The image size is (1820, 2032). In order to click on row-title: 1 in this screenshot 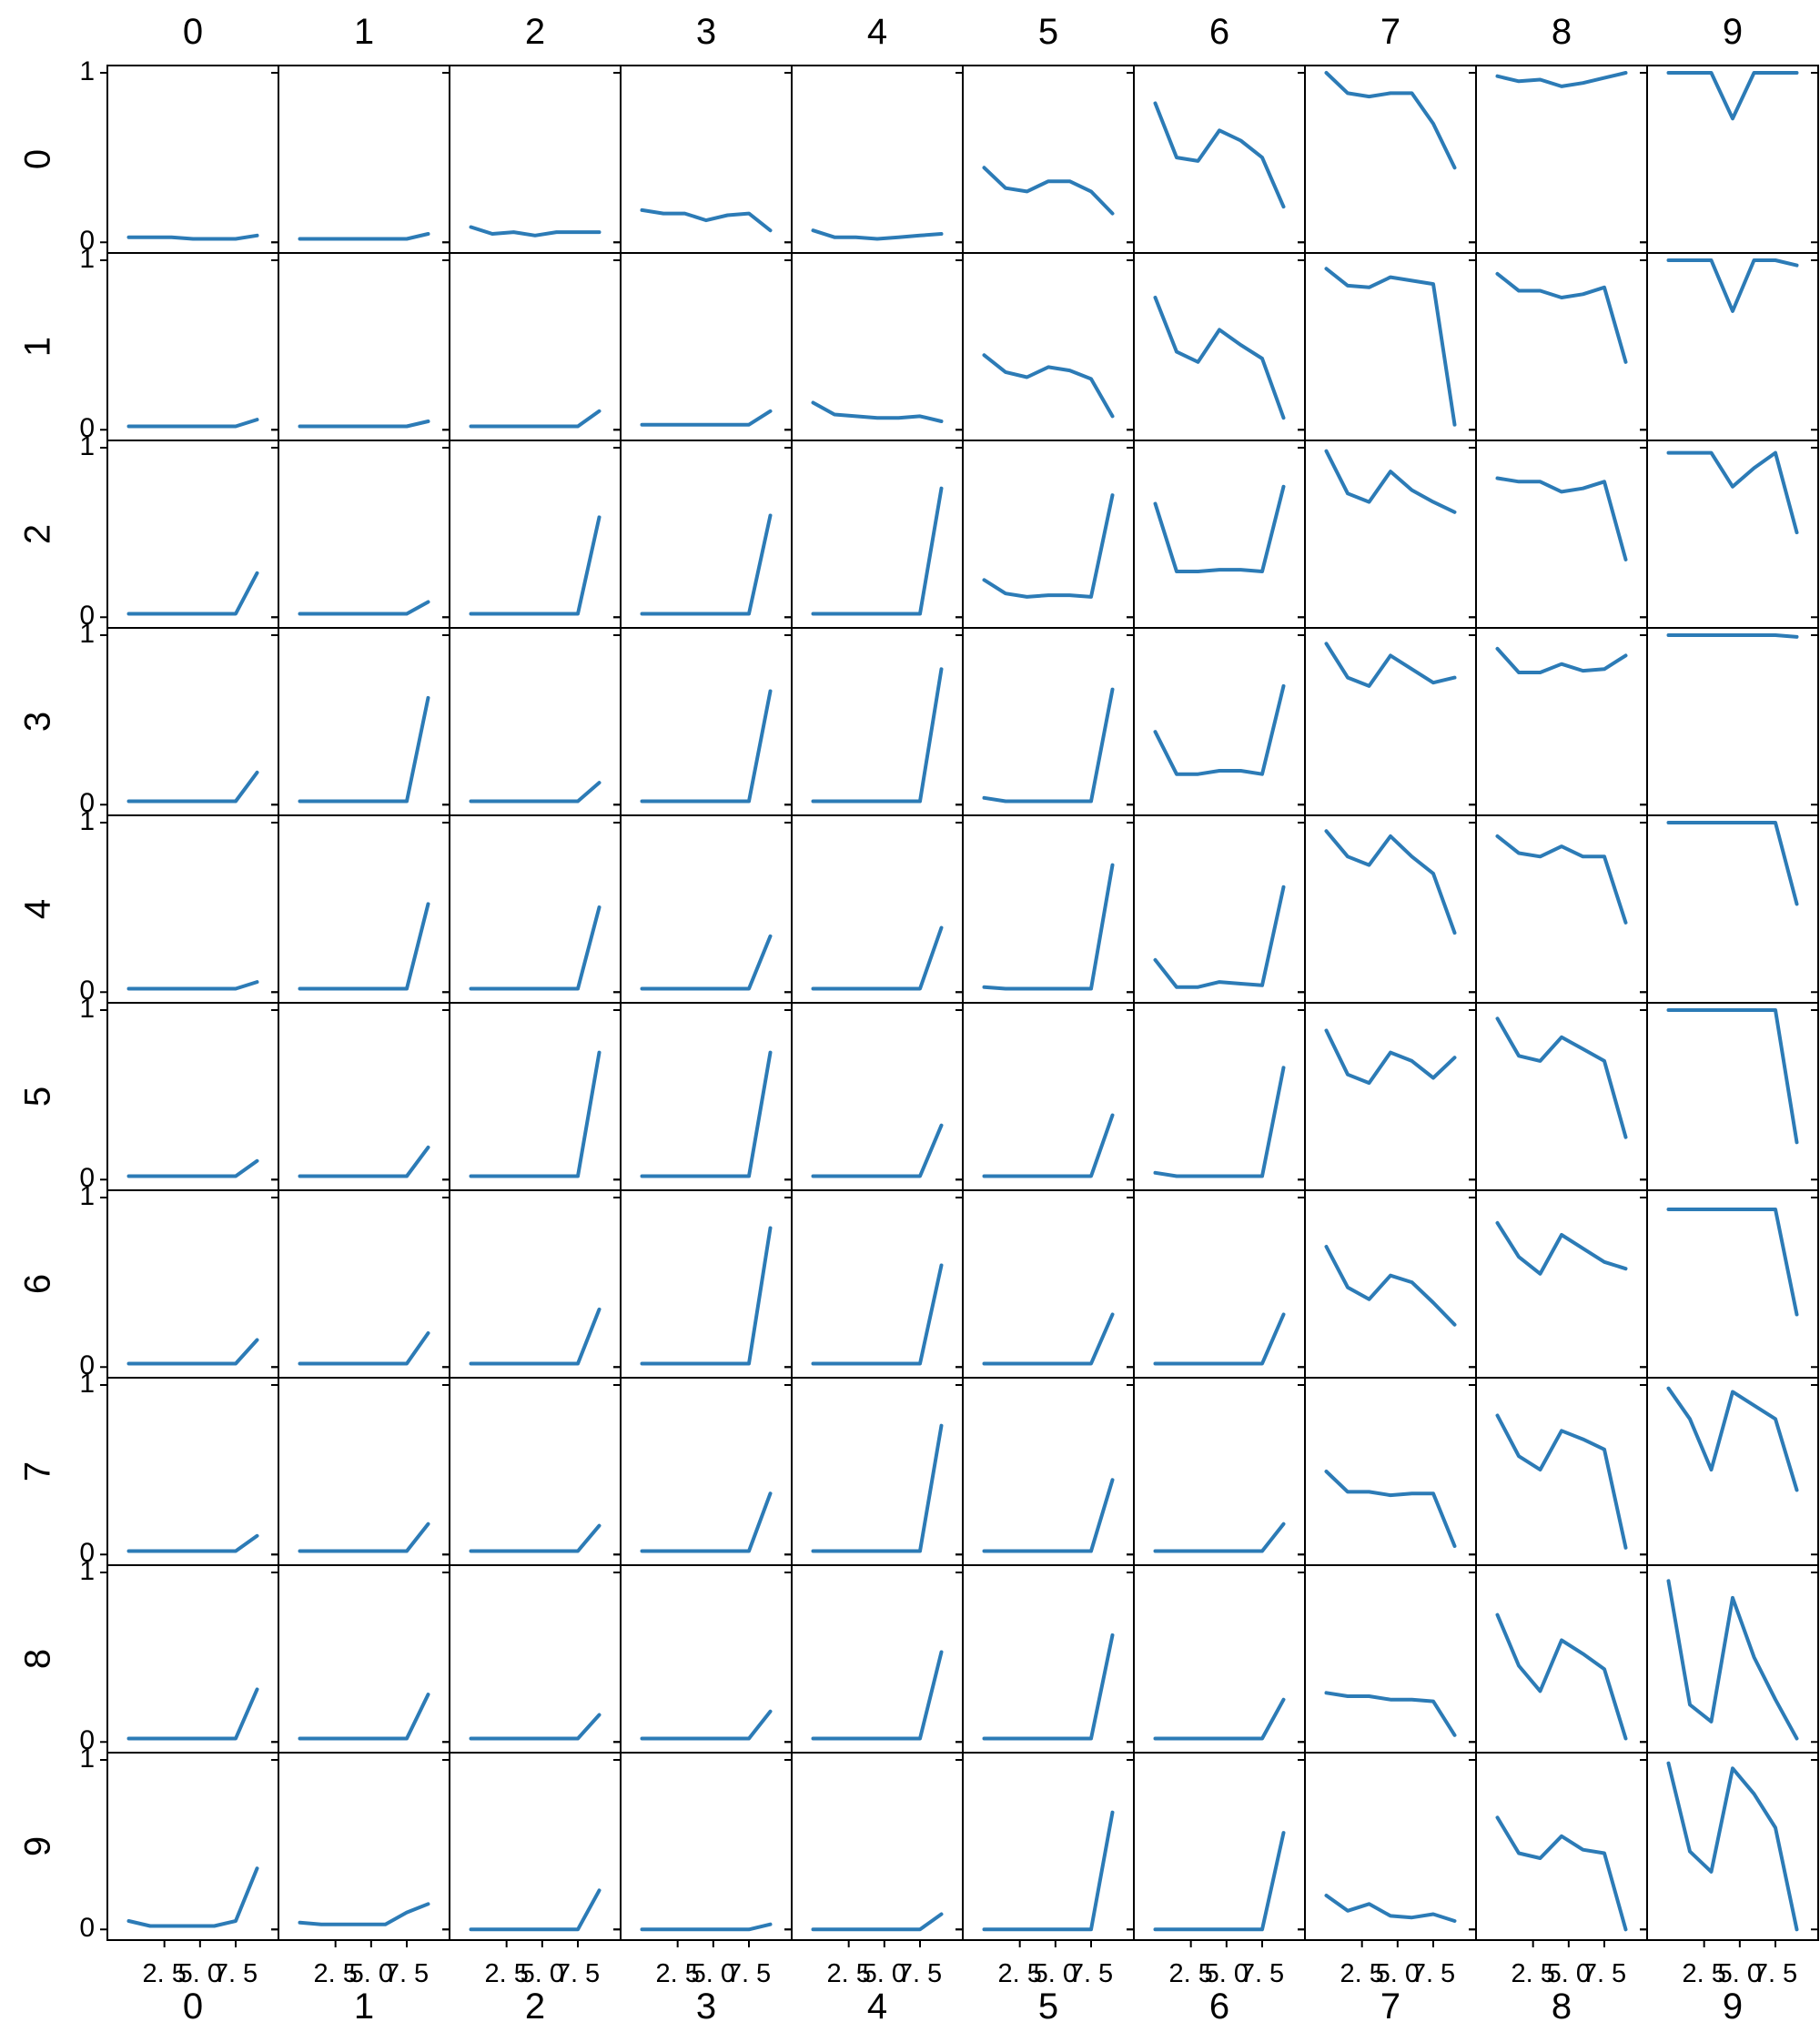, I will do `click(38, 347)`.